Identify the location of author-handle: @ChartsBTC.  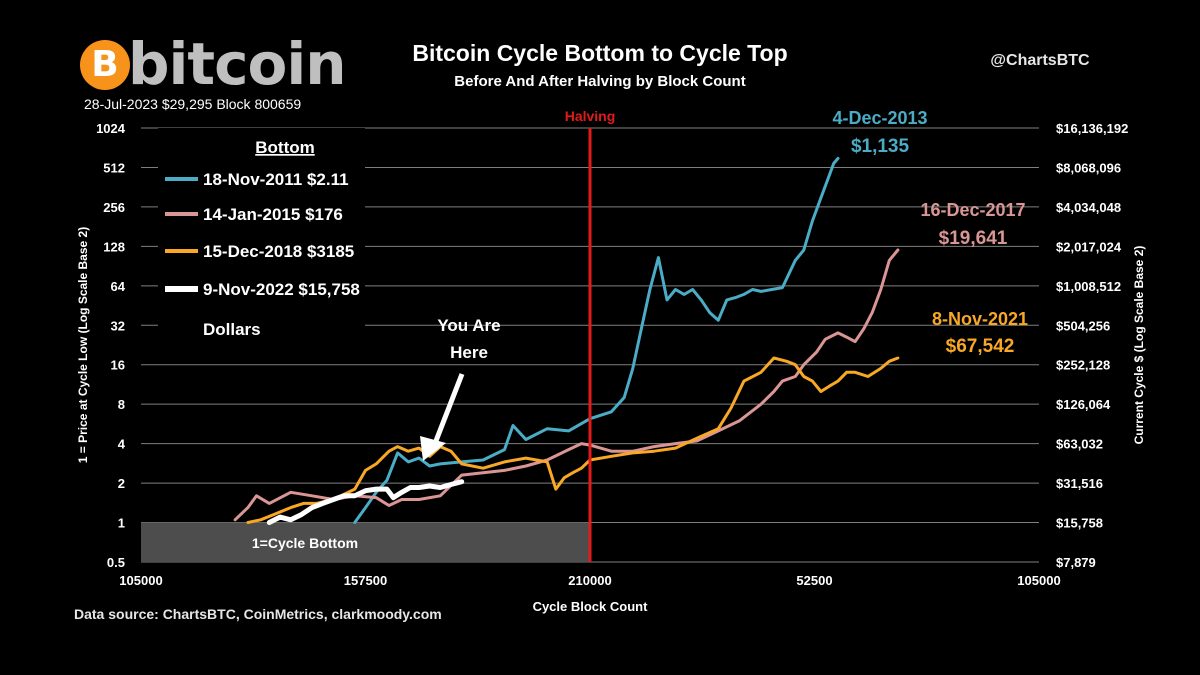
(1040, 60).